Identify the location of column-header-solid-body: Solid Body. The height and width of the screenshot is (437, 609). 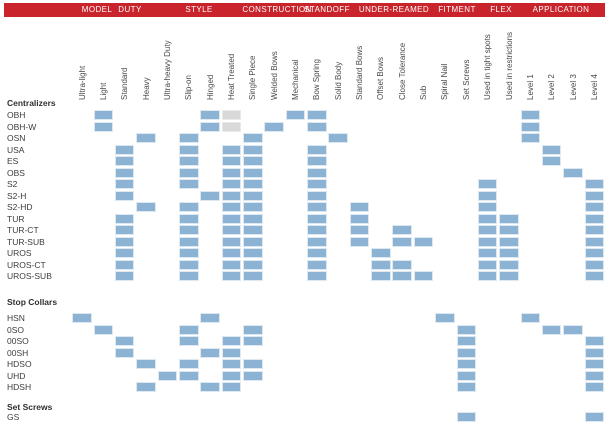
(338, 80).